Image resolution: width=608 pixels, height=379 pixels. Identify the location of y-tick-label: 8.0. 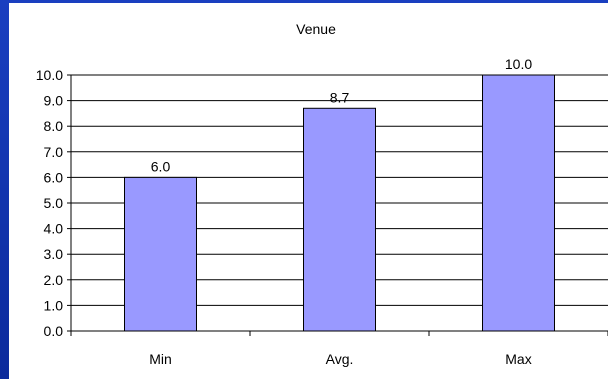
(54, 126).